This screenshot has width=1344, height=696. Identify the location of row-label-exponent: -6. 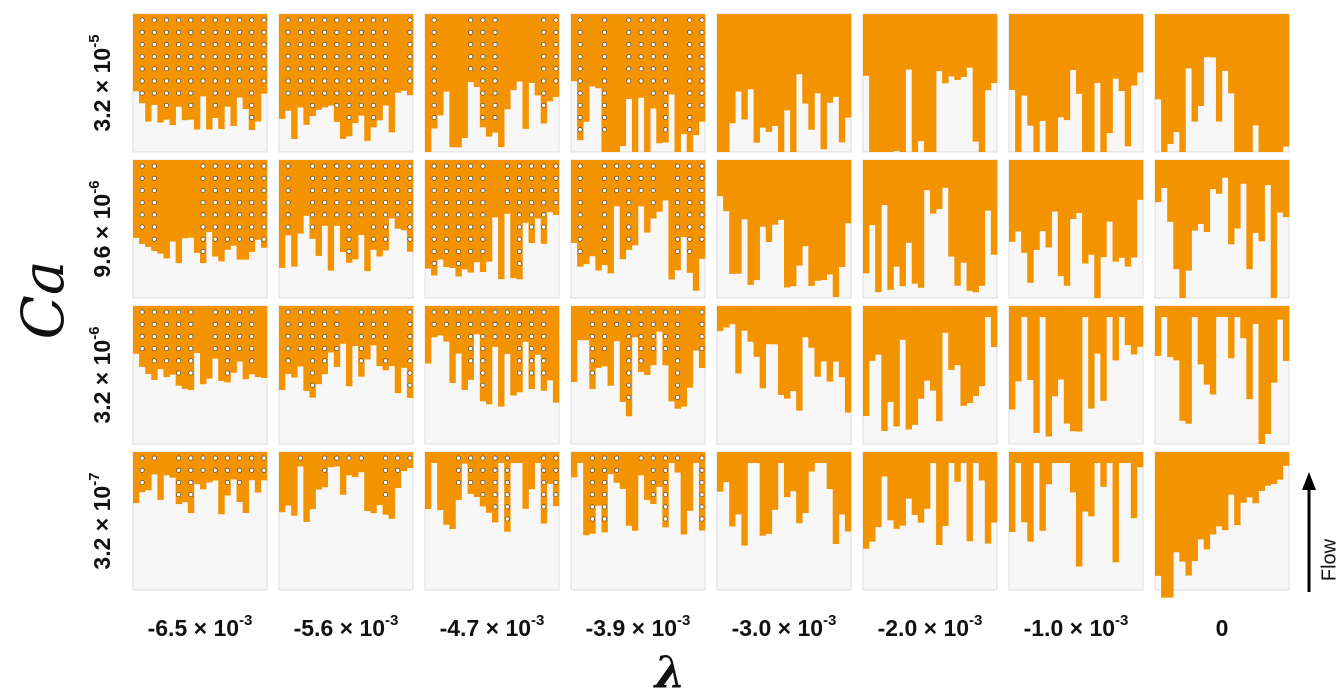
(94, 186).